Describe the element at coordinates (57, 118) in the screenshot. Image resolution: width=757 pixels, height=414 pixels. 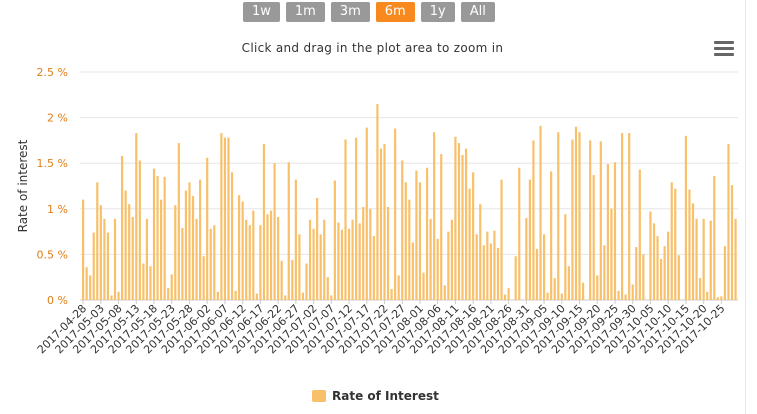
I see `y-tick-label: 2 %` at that location.